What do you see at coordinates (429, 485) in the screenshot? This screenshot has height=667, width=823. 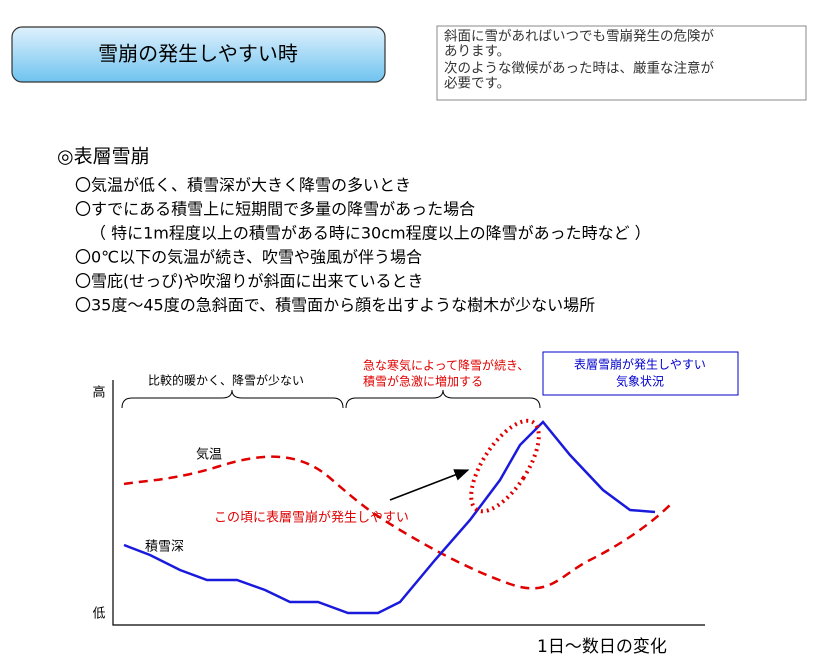 I see `arrow` at bounding box center [429, 485].